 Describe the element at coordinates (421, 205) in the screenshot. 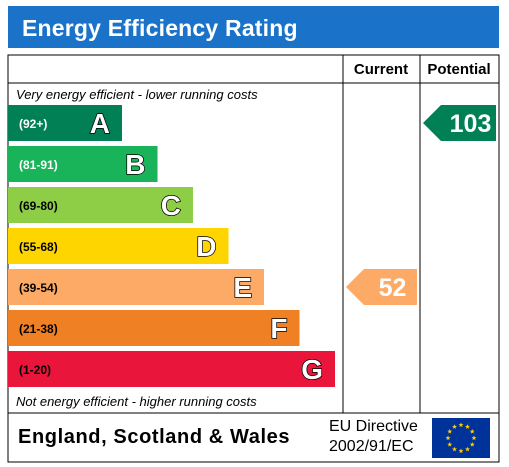

I see `rating-arrows: 52 103` at that location.